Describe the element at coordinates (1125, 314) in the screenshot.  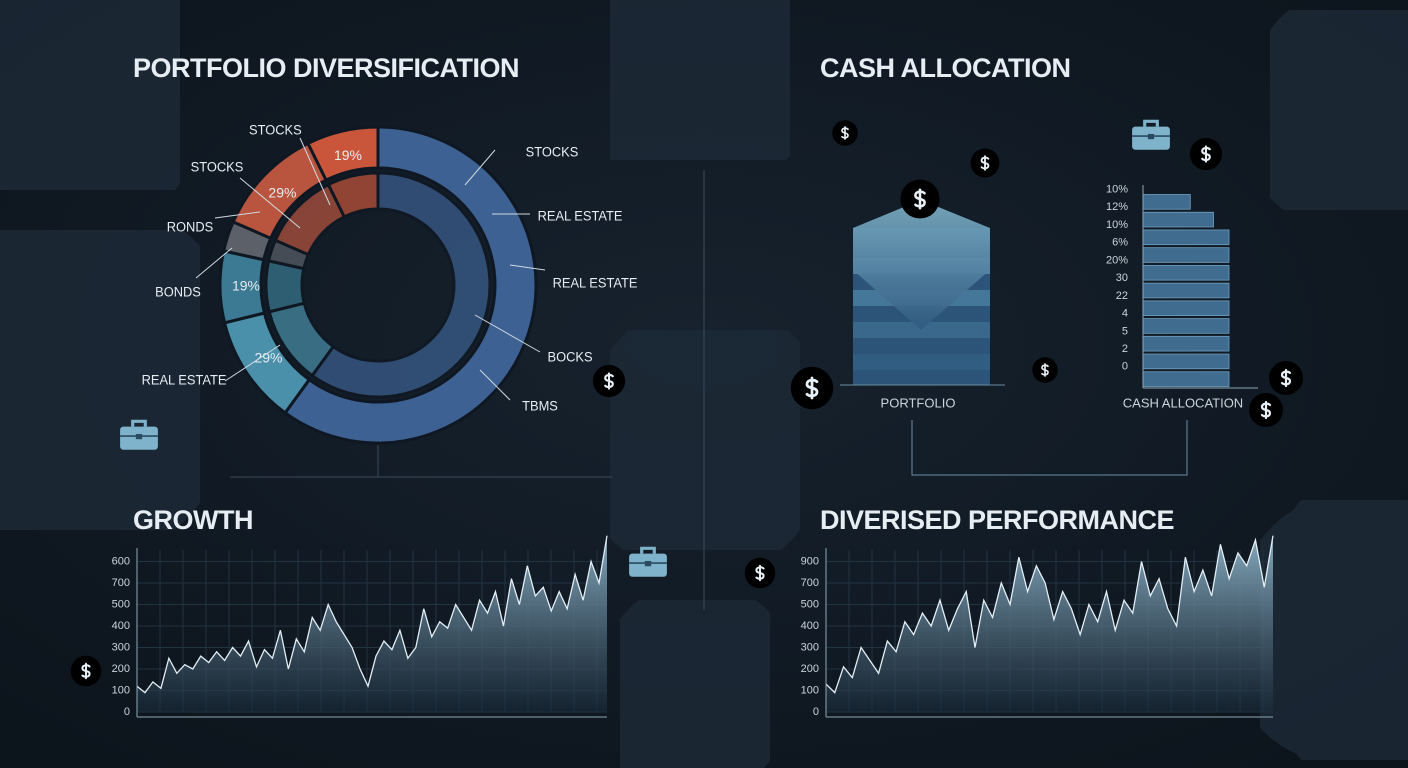
I see `y-tick-label: 4` at that location.